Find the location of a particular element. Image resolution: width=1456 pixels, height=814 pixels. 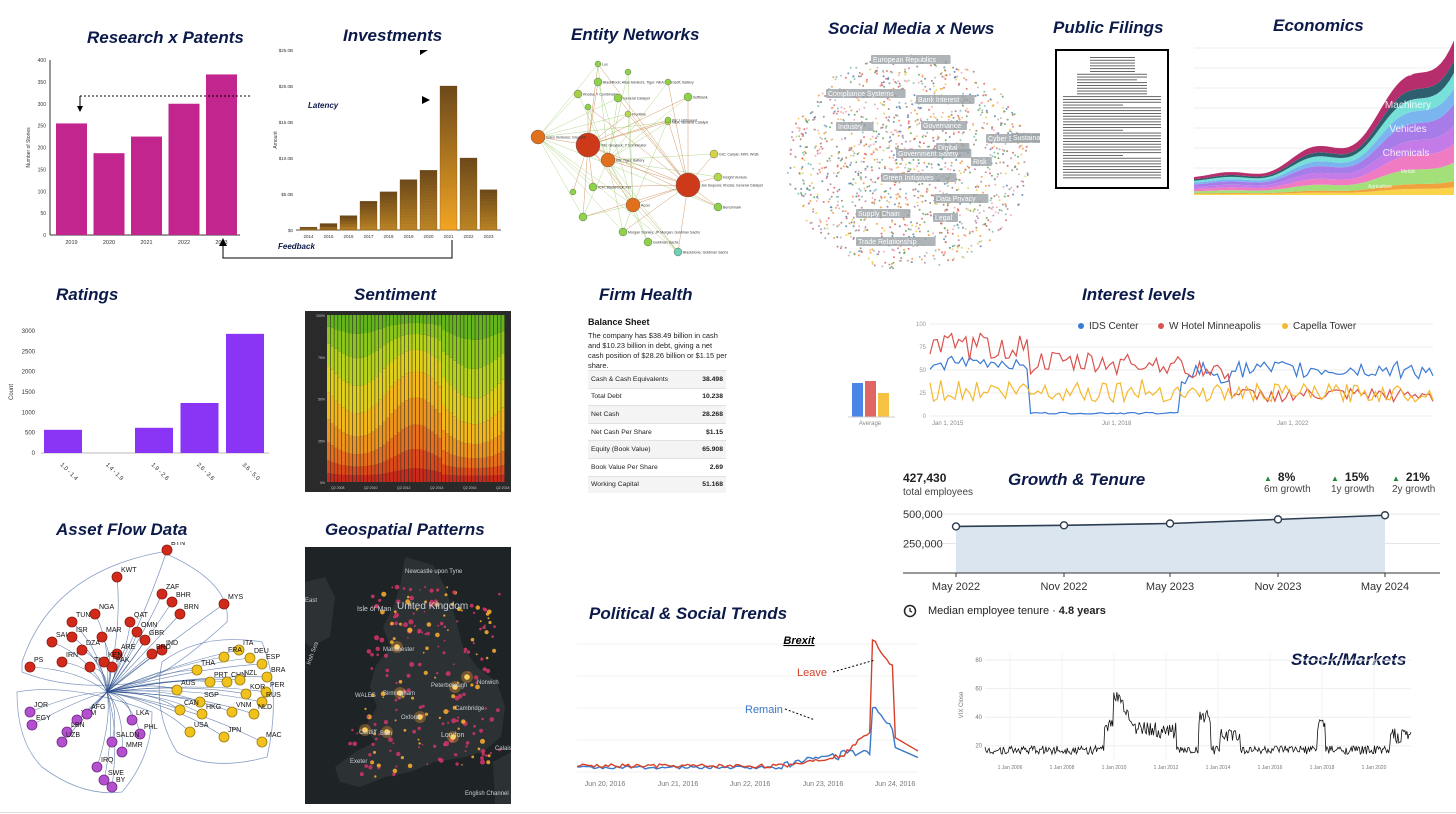

row-label: Book Value Per Share is located at coordinates (640, 467).